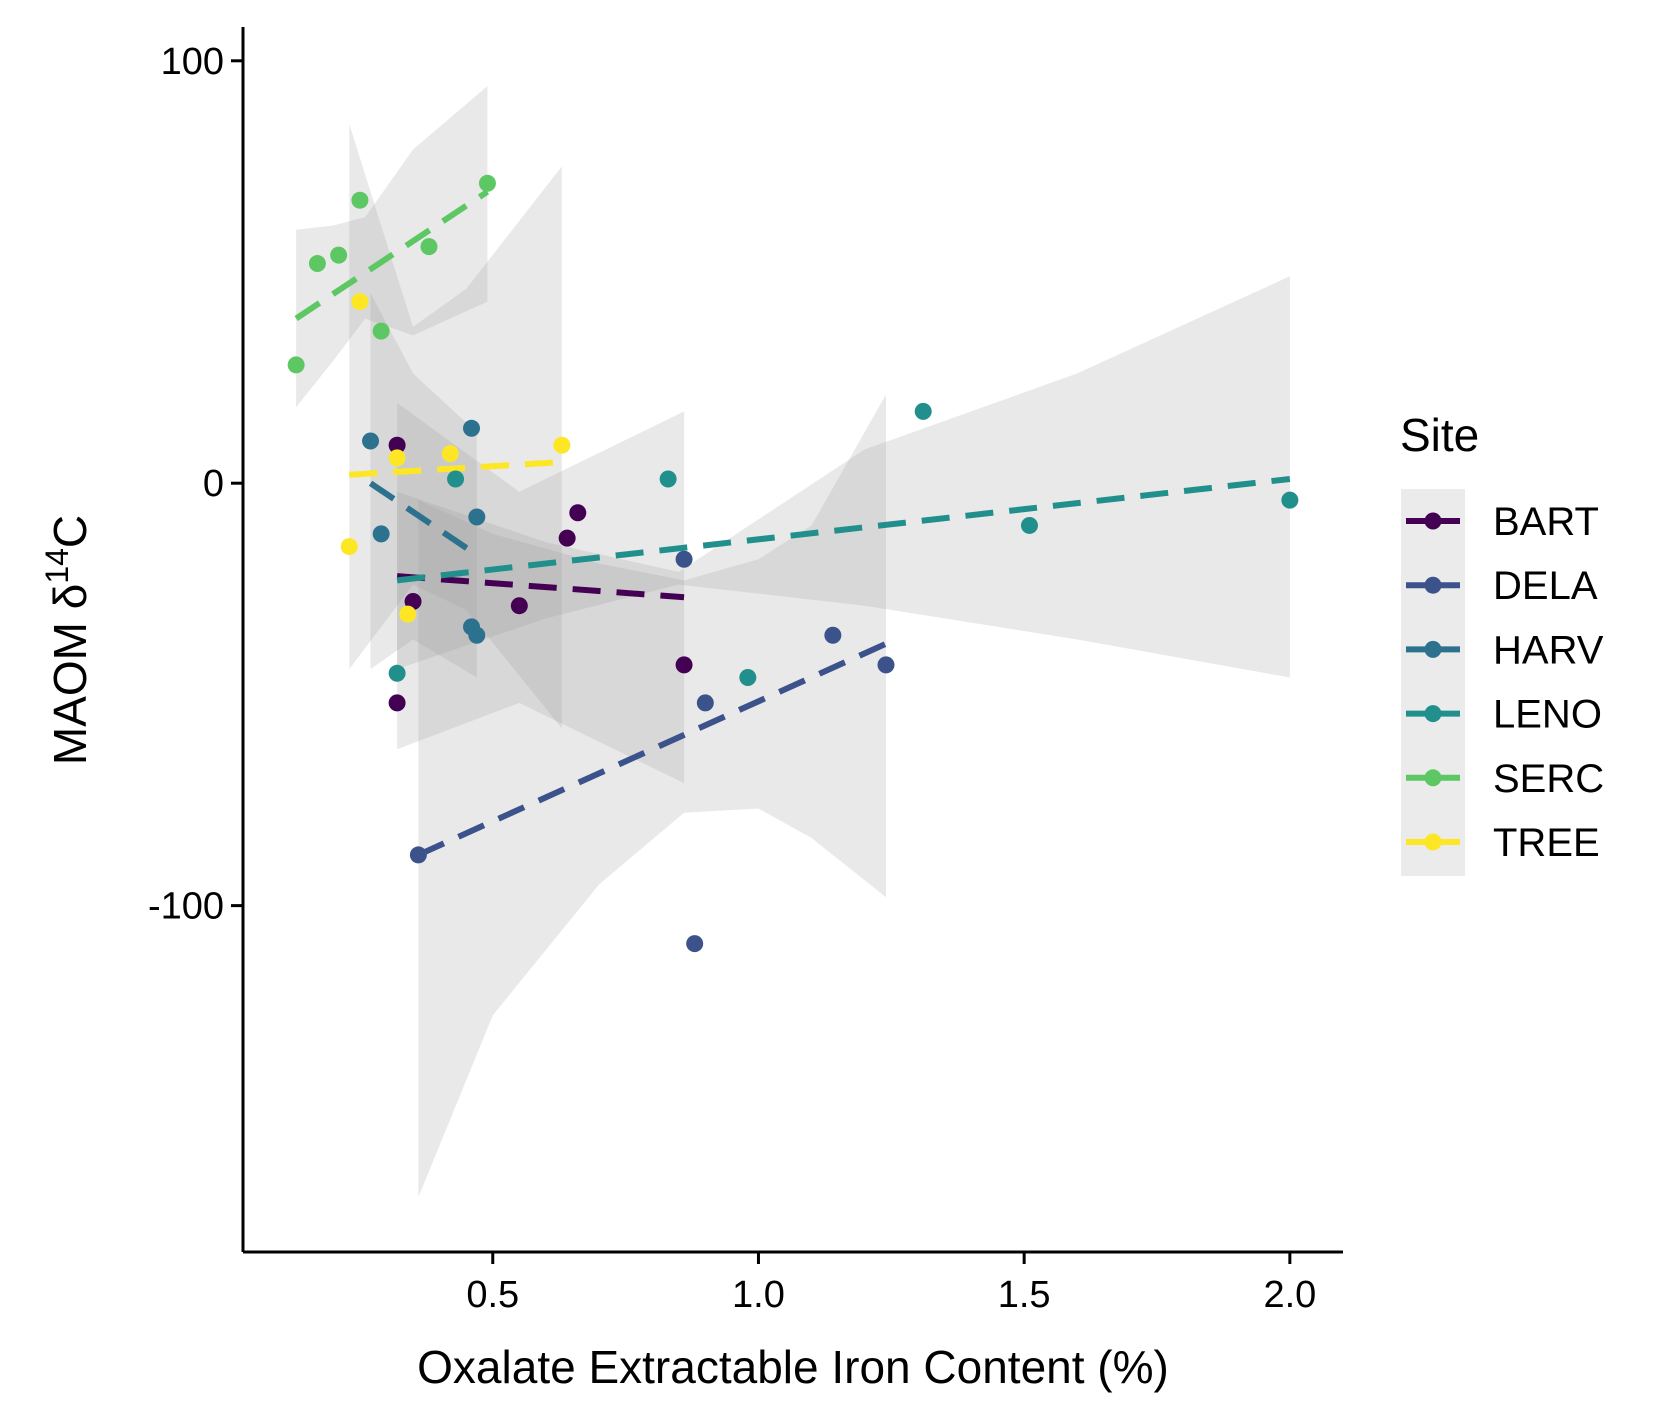 This screenshot has width=1653, height=1417. I want to click on x-tick-label: 0.5, so click(492, 1295).